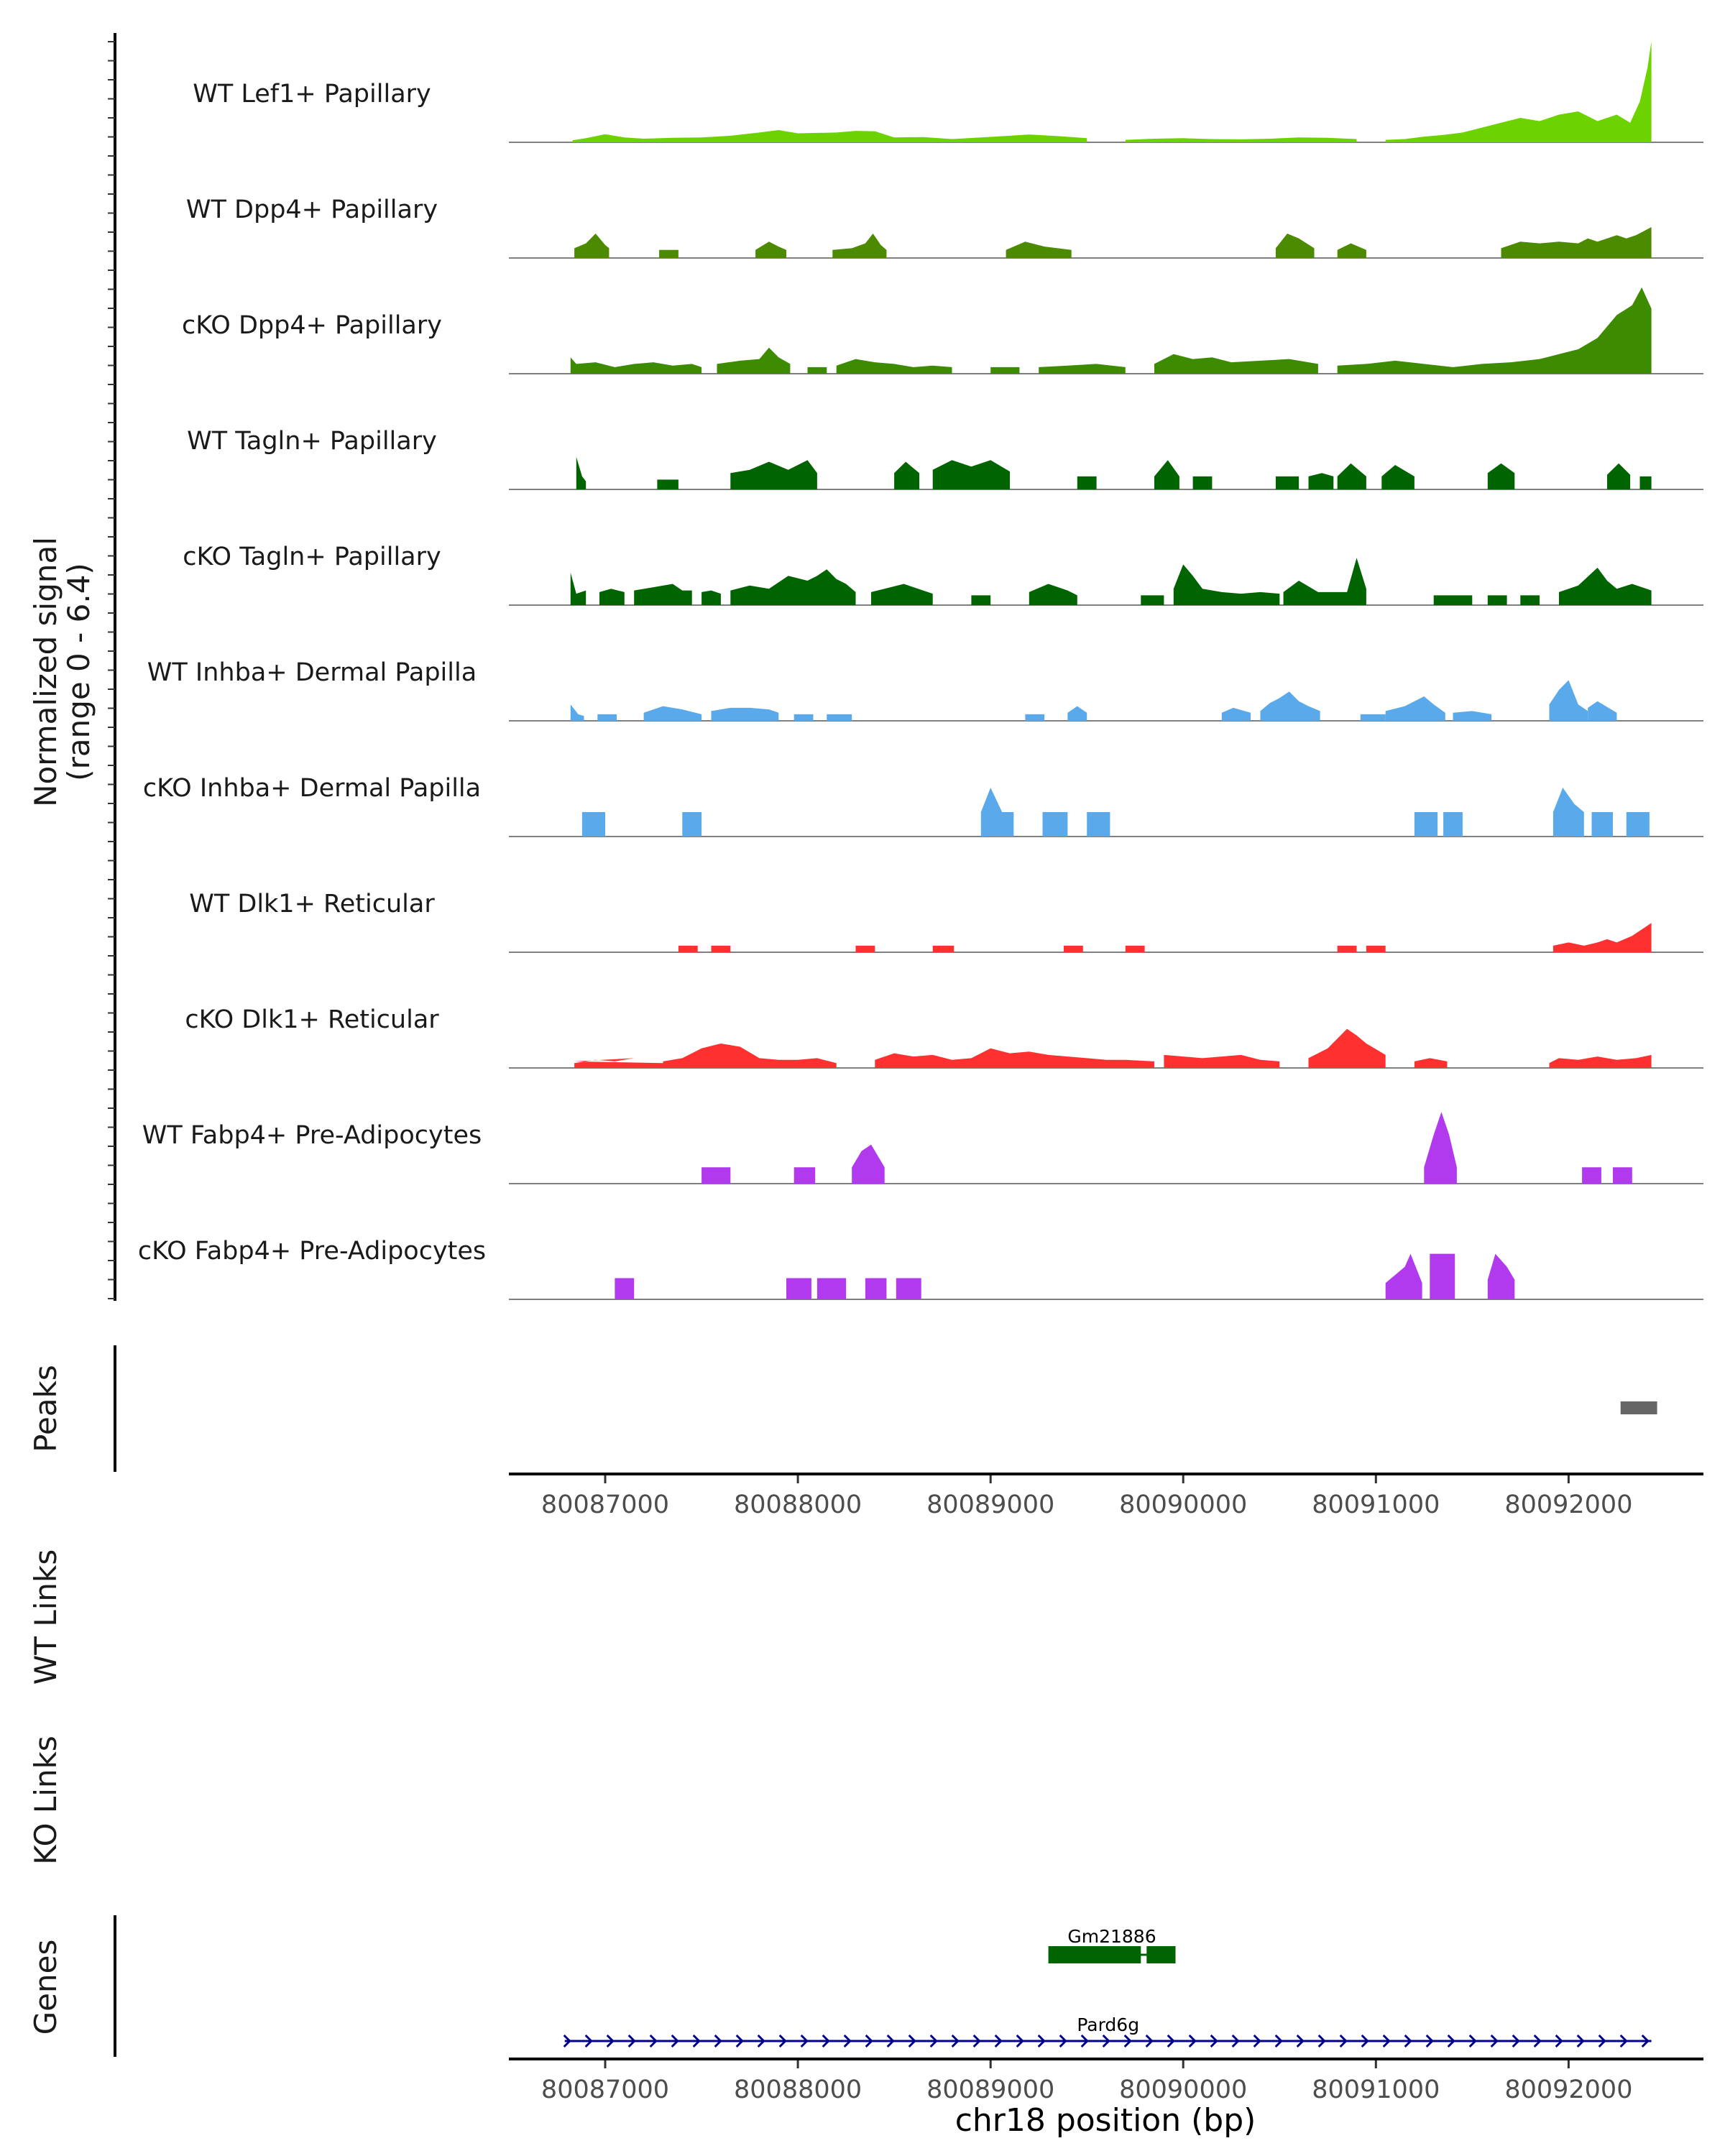 The width and height of the screenshot is (1725, 2156). What do you see at coordinates (990, 2090) in the screenshot?
I see `x-tick-label: 80089000` at bounding box center [990, 2090].